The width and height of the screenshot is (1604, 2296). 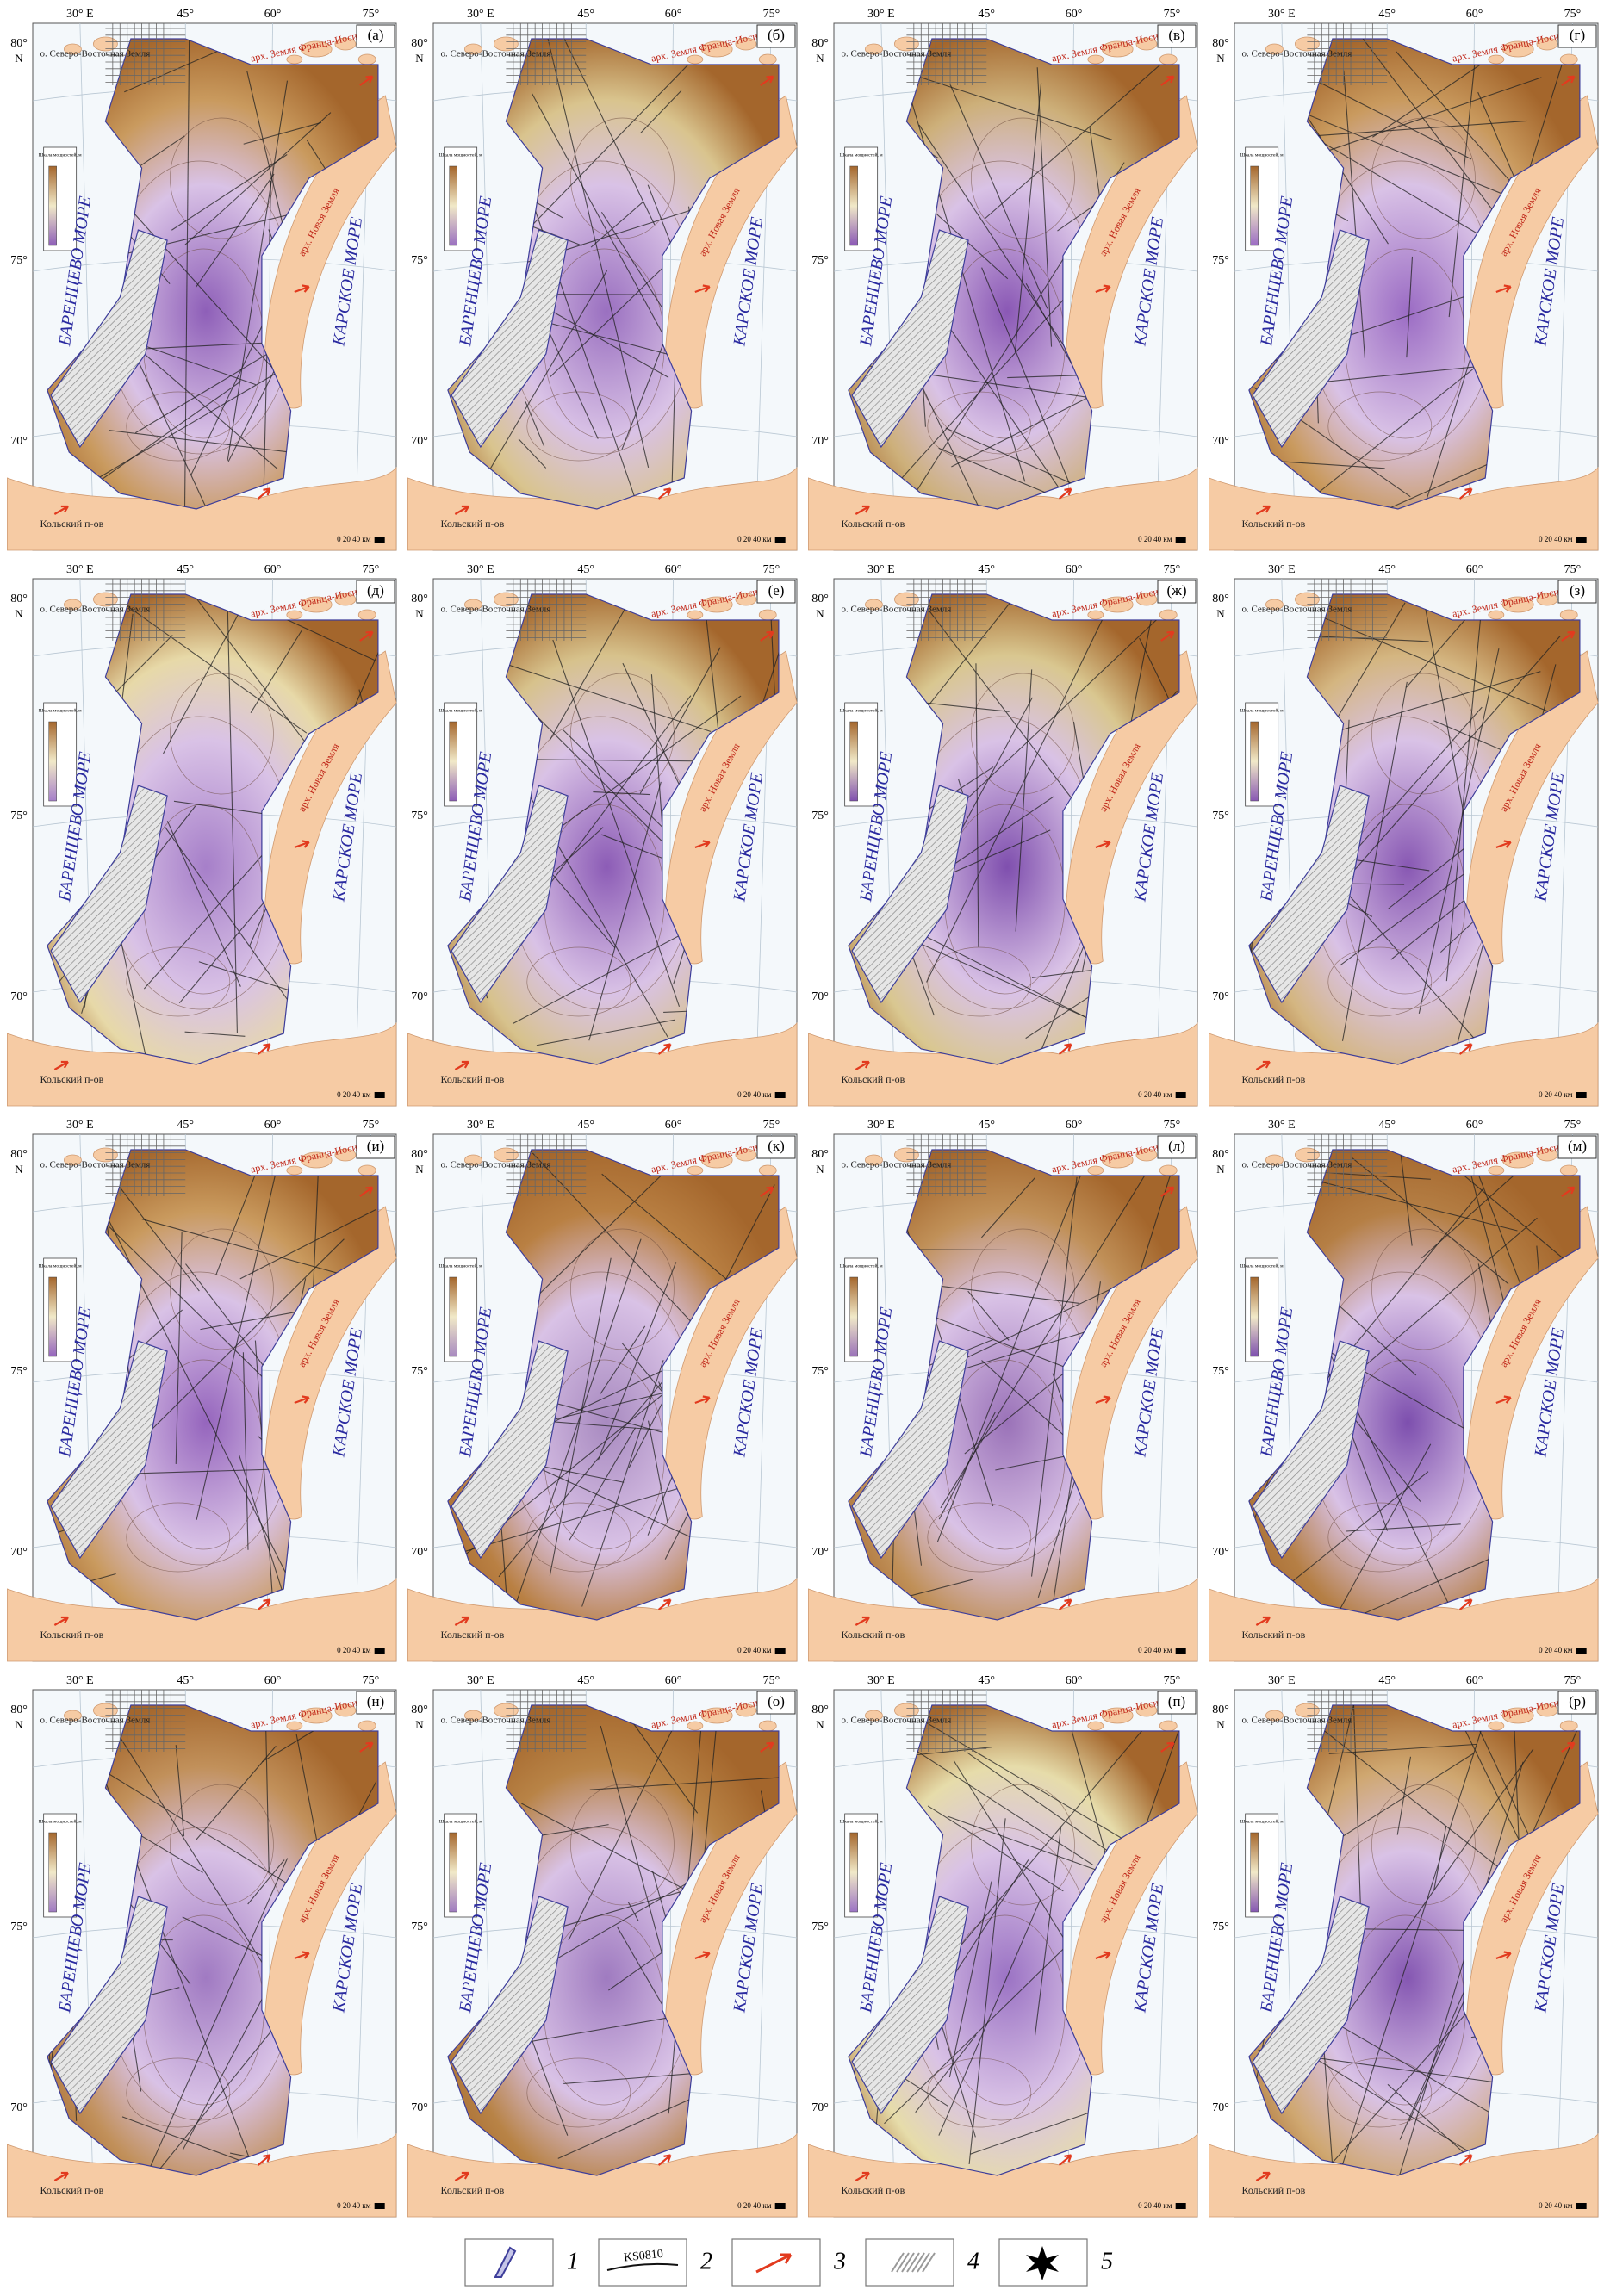 I want to click on panel-label: (л), so click(x=1176, y=1146).